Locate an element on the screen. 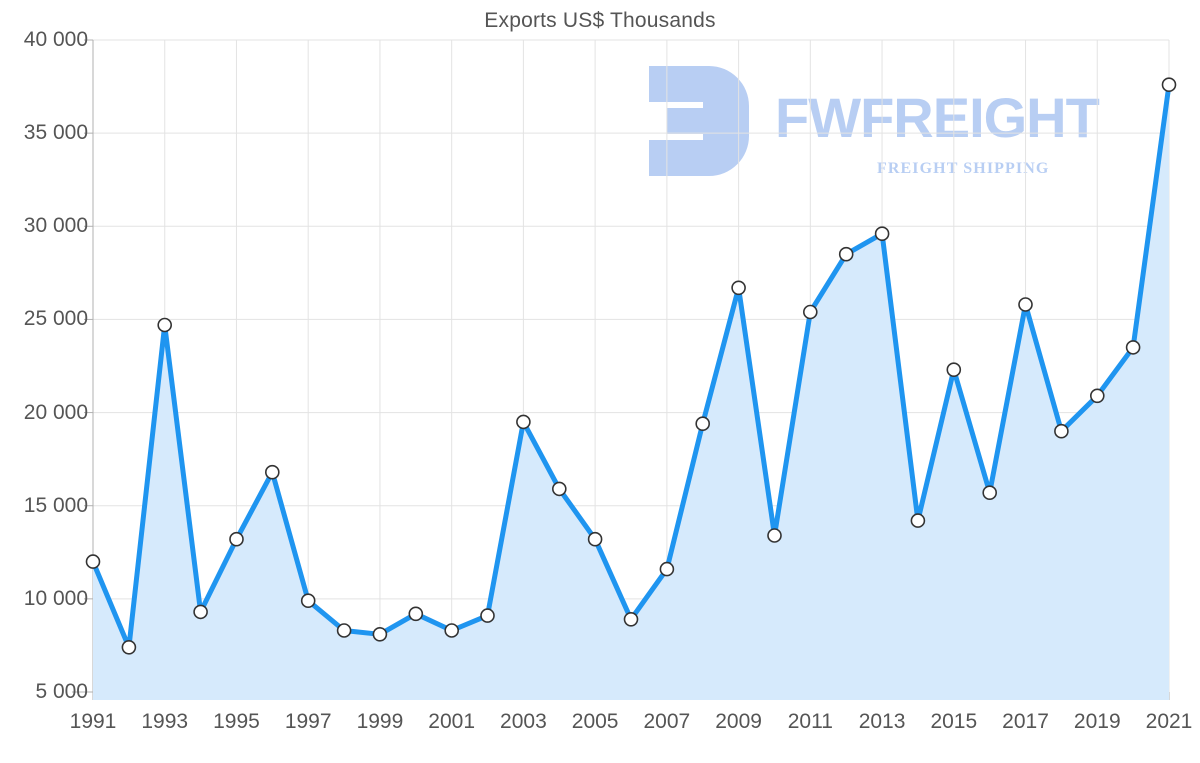 Image resolution: width=1200 pixels, height=763 pixels. y-axis-tick-label: 15 000 is located at coordinates (55, 505).